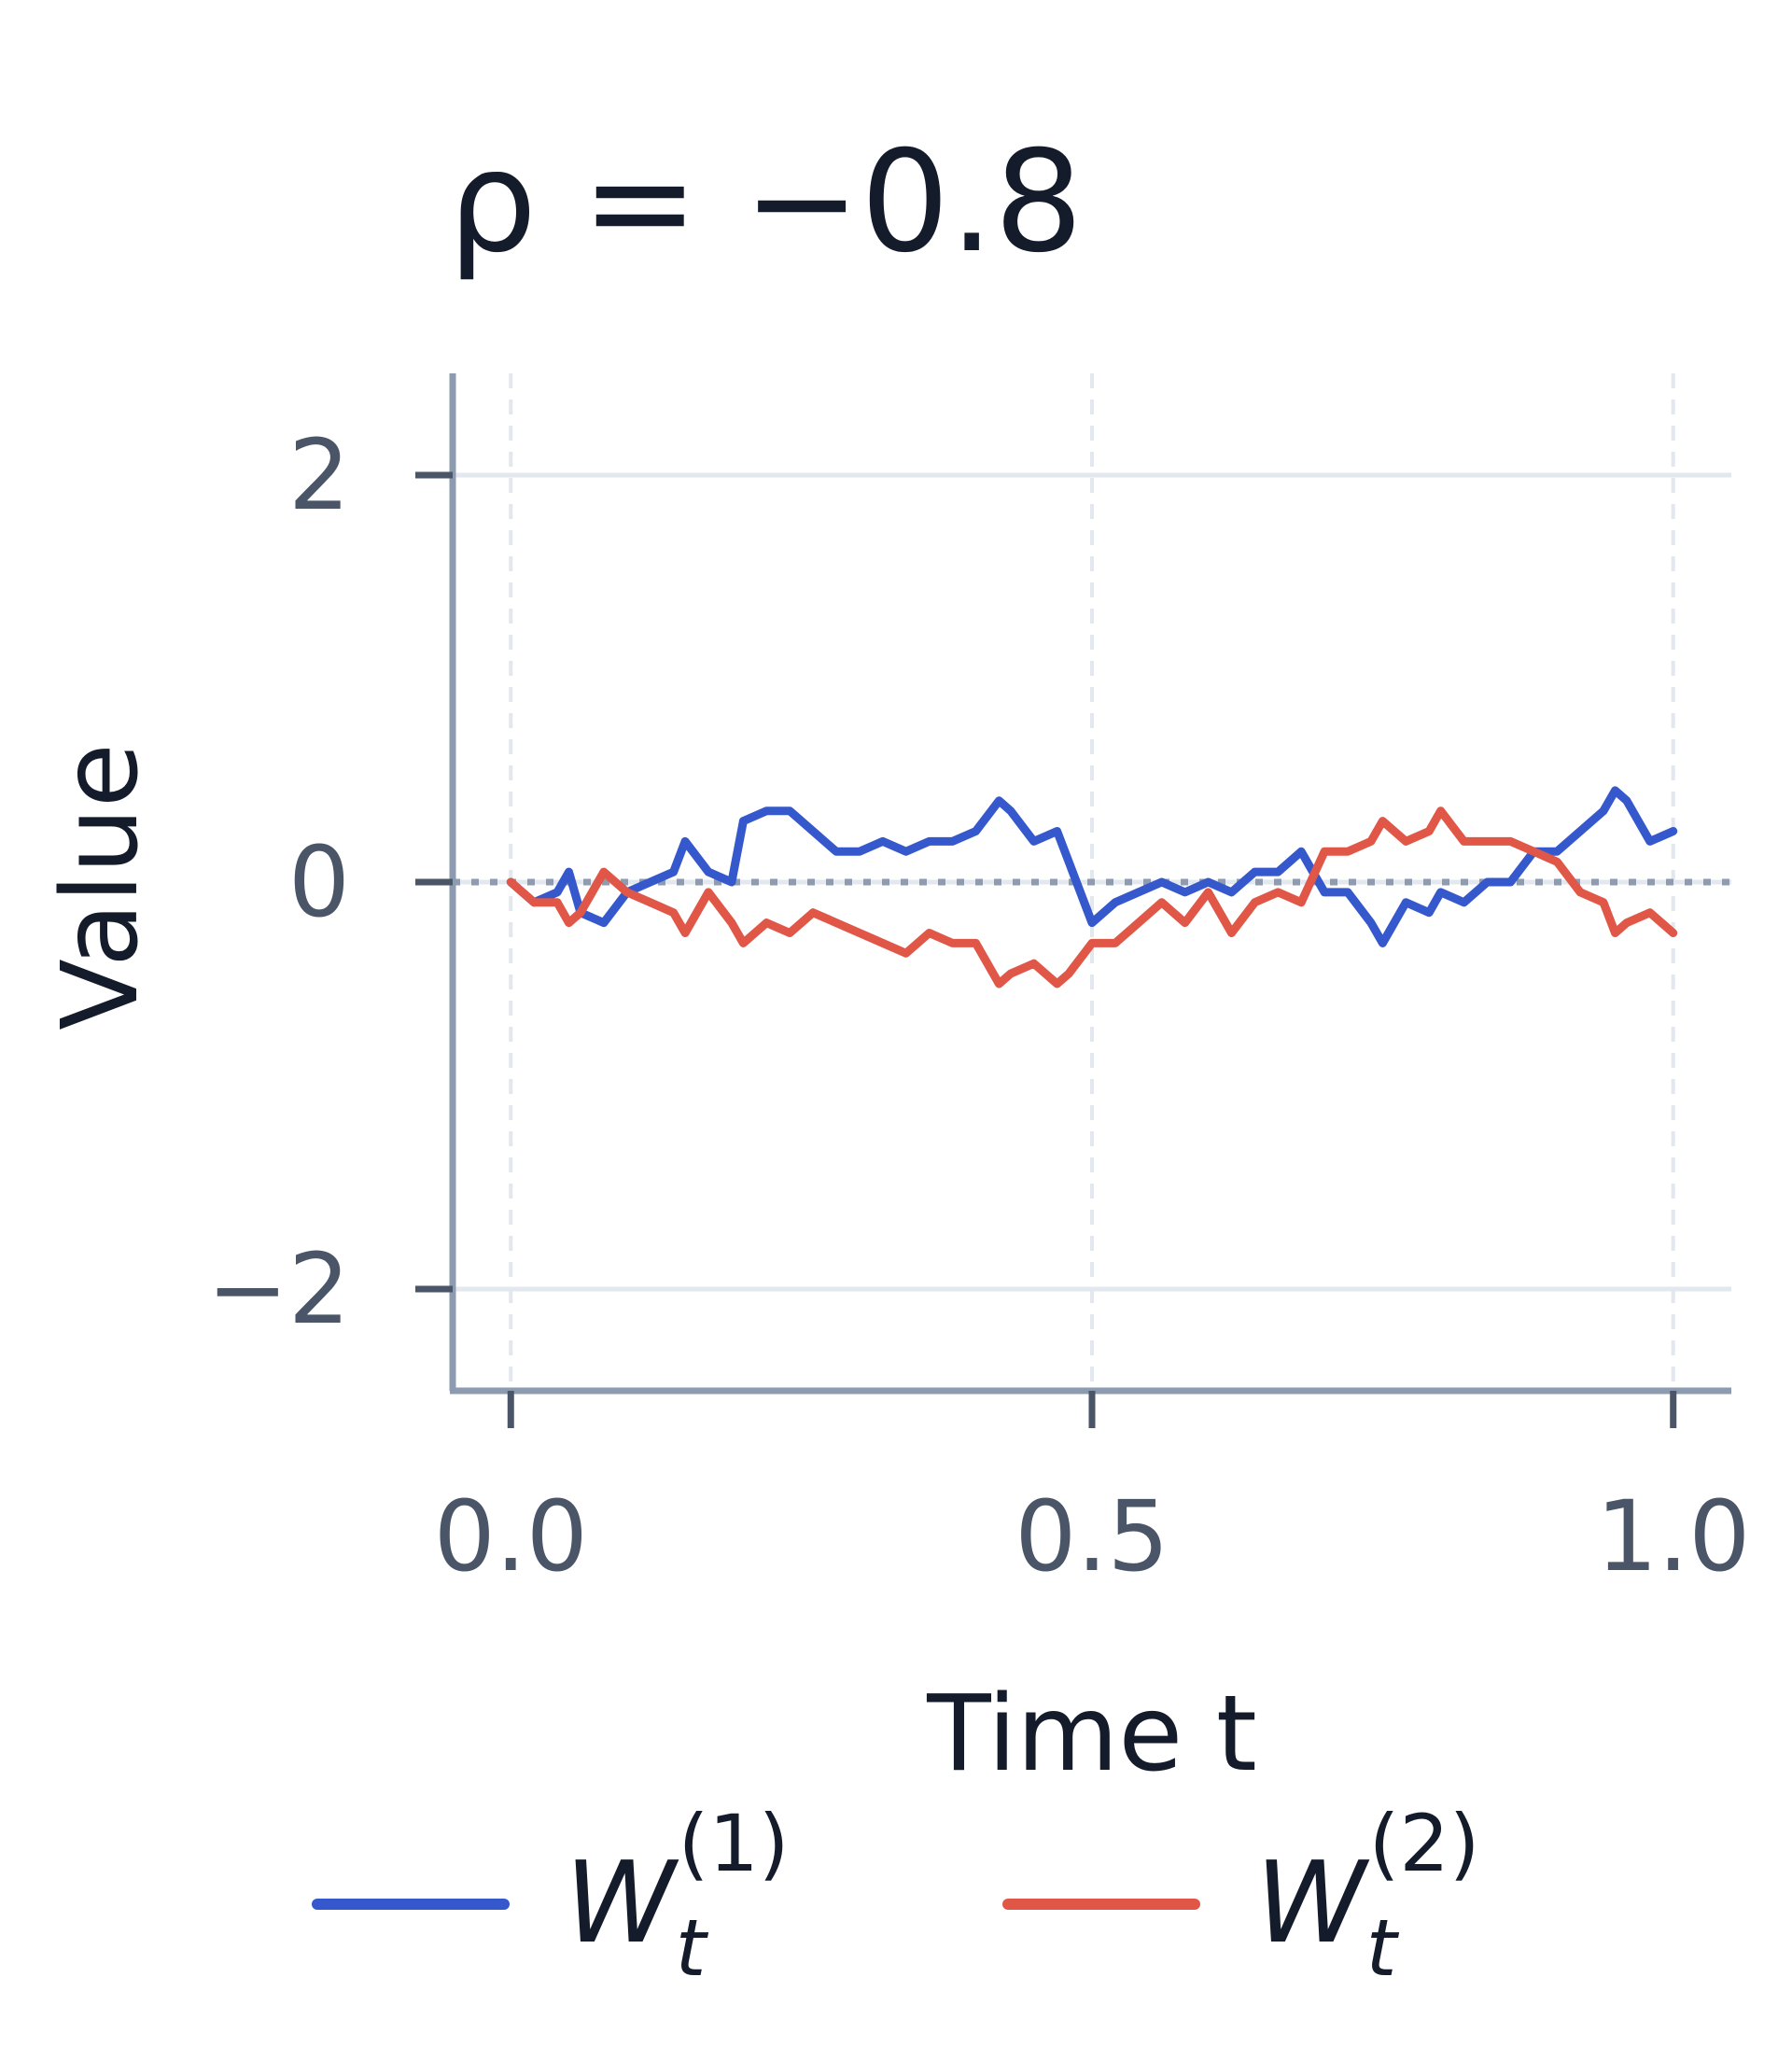 This screenshot has width=1792, height=2061. I want to click on x-tick-label: 1.0, so click(1673, 1536).